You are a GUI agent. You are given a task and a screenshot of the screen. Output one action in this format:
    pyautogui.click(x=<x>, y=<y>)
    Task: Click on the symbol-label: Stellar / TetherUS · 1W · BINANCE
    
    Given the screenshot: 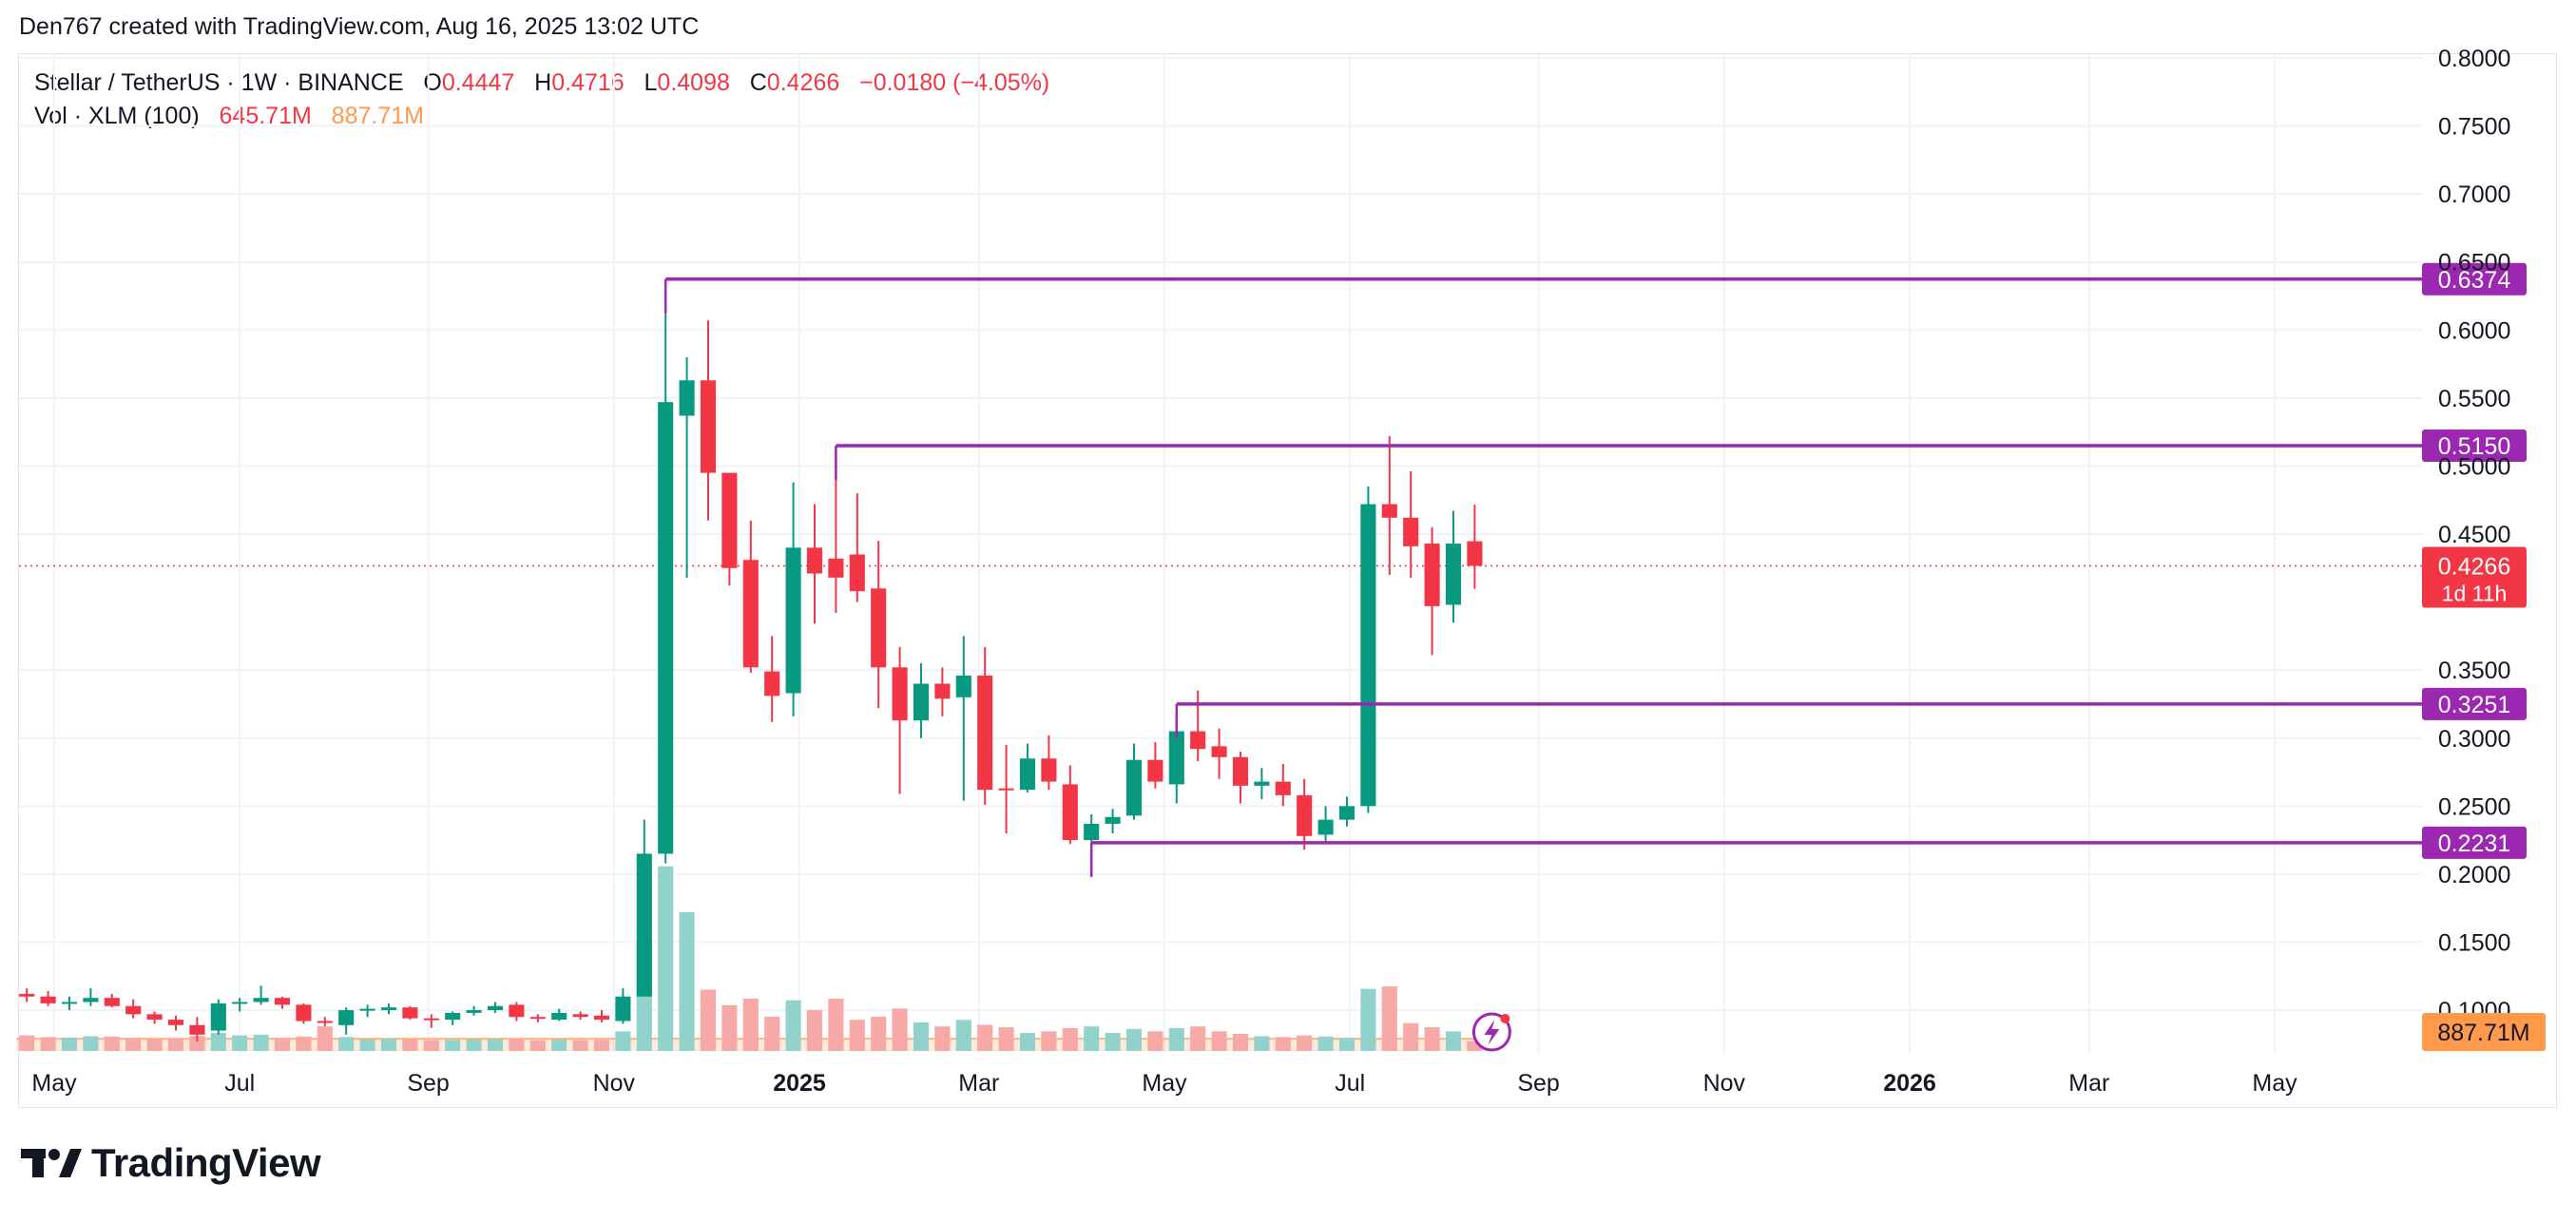 What is the action you would take?
    pyautogui.click(x=219, y=82)
    